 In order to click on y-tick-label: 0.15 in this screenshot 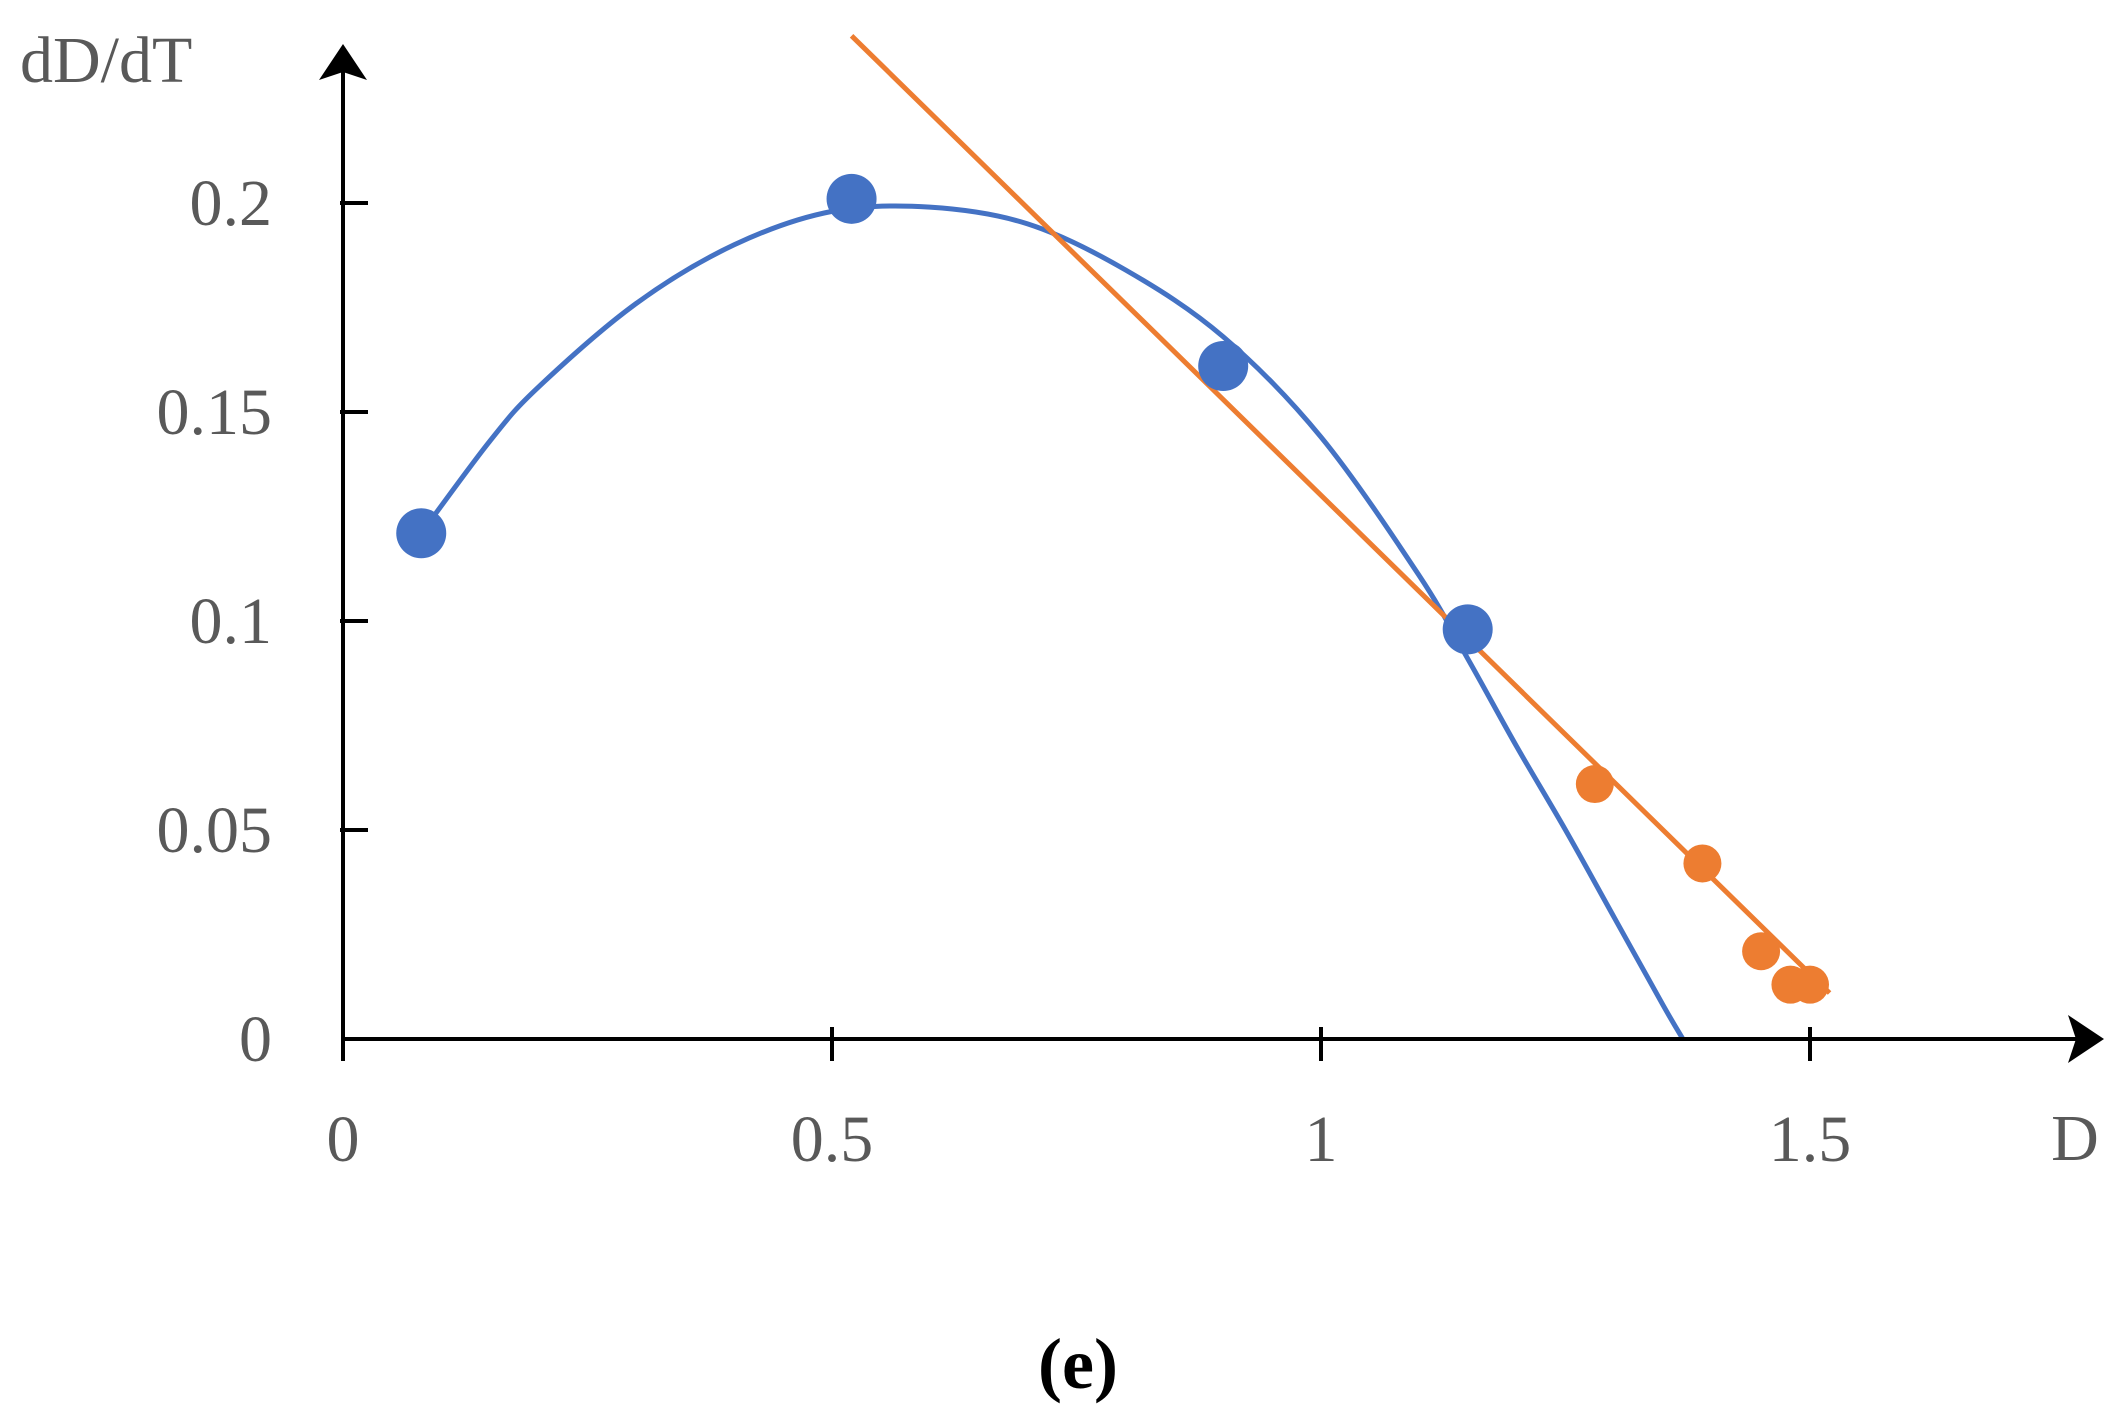, I will do `click(215, 412)`.